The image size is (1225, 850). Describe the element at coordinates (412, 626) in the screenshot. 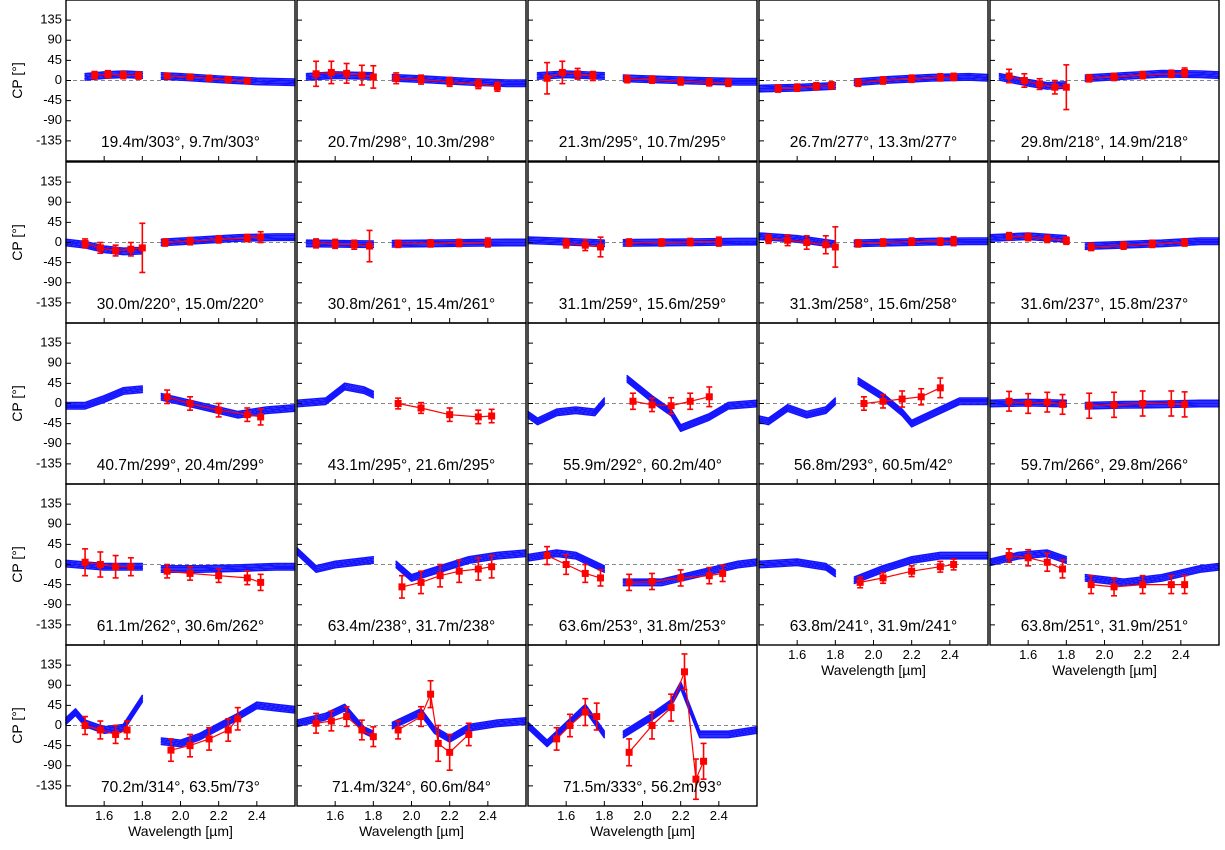

I see `panel-label: 63.4m/238°, 31.7m/238°` at that location.